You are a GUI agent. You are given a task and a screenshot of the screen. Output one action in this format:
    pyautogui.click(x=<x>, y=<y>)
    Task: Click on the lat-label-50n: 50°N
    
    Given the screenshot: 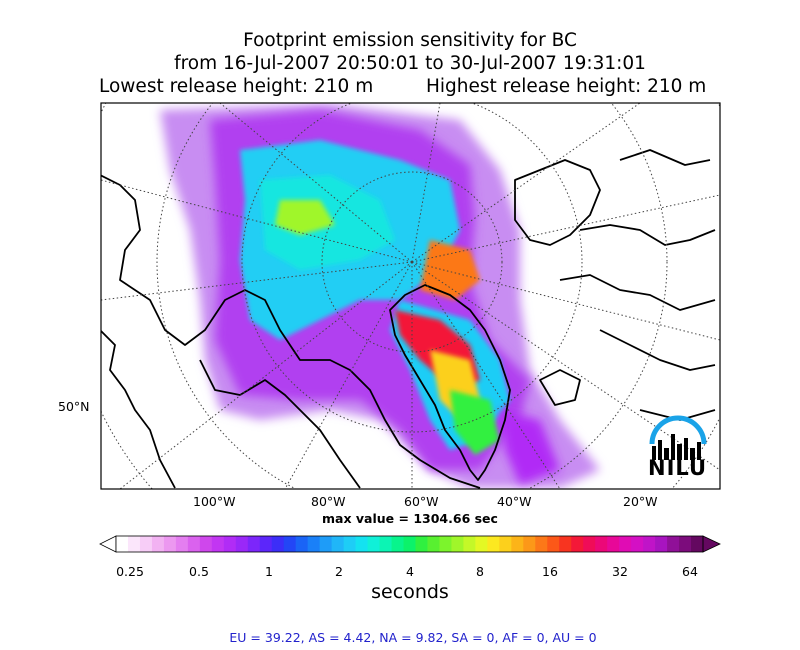 What is the action you would take?
    pyautogui.click(x=74, y=406)
    